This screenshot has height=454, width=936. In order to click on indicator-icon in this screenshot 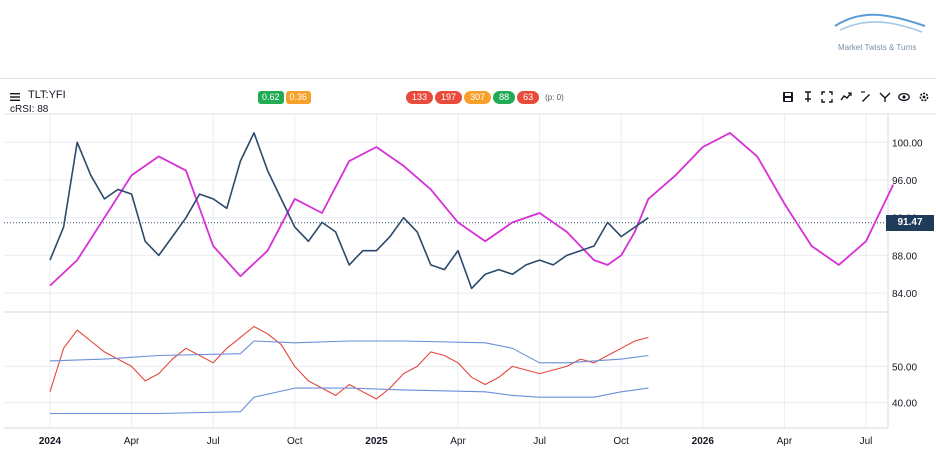, I will do `click(885, 97)`.